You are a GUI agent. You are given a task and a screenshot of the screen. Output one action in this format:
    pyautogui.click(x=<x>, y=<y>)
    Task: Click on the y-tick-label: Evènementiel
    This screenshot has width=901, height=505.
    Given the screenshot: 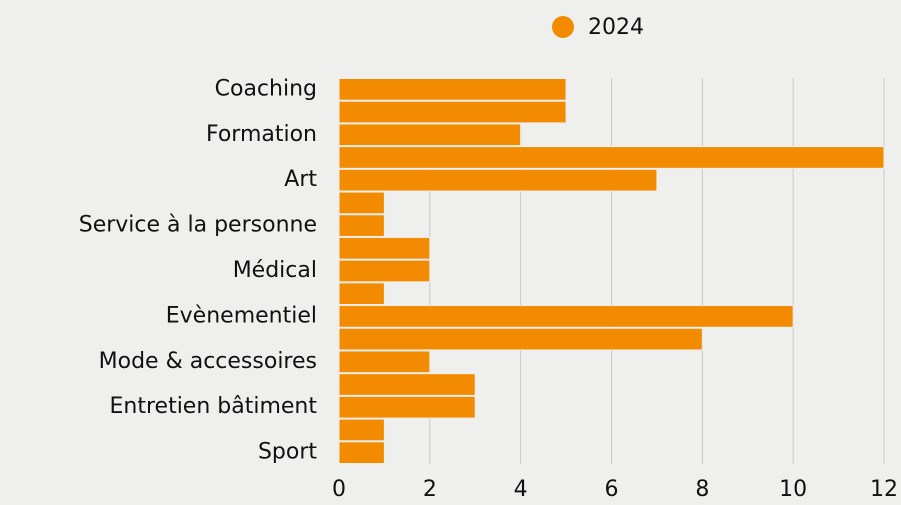 What is the action you would take?
    pyautogui.click(x=241, y=315)
    